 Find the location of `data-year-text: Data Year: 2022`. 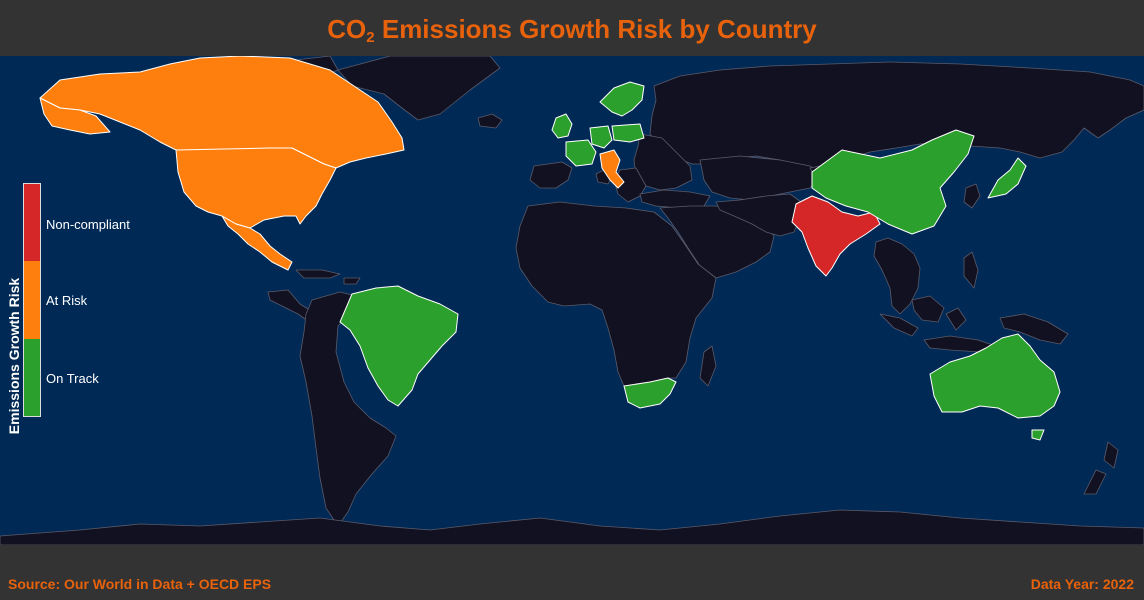

data-year-text: Data Year: 2022 is located at coordinates (1082, 584).